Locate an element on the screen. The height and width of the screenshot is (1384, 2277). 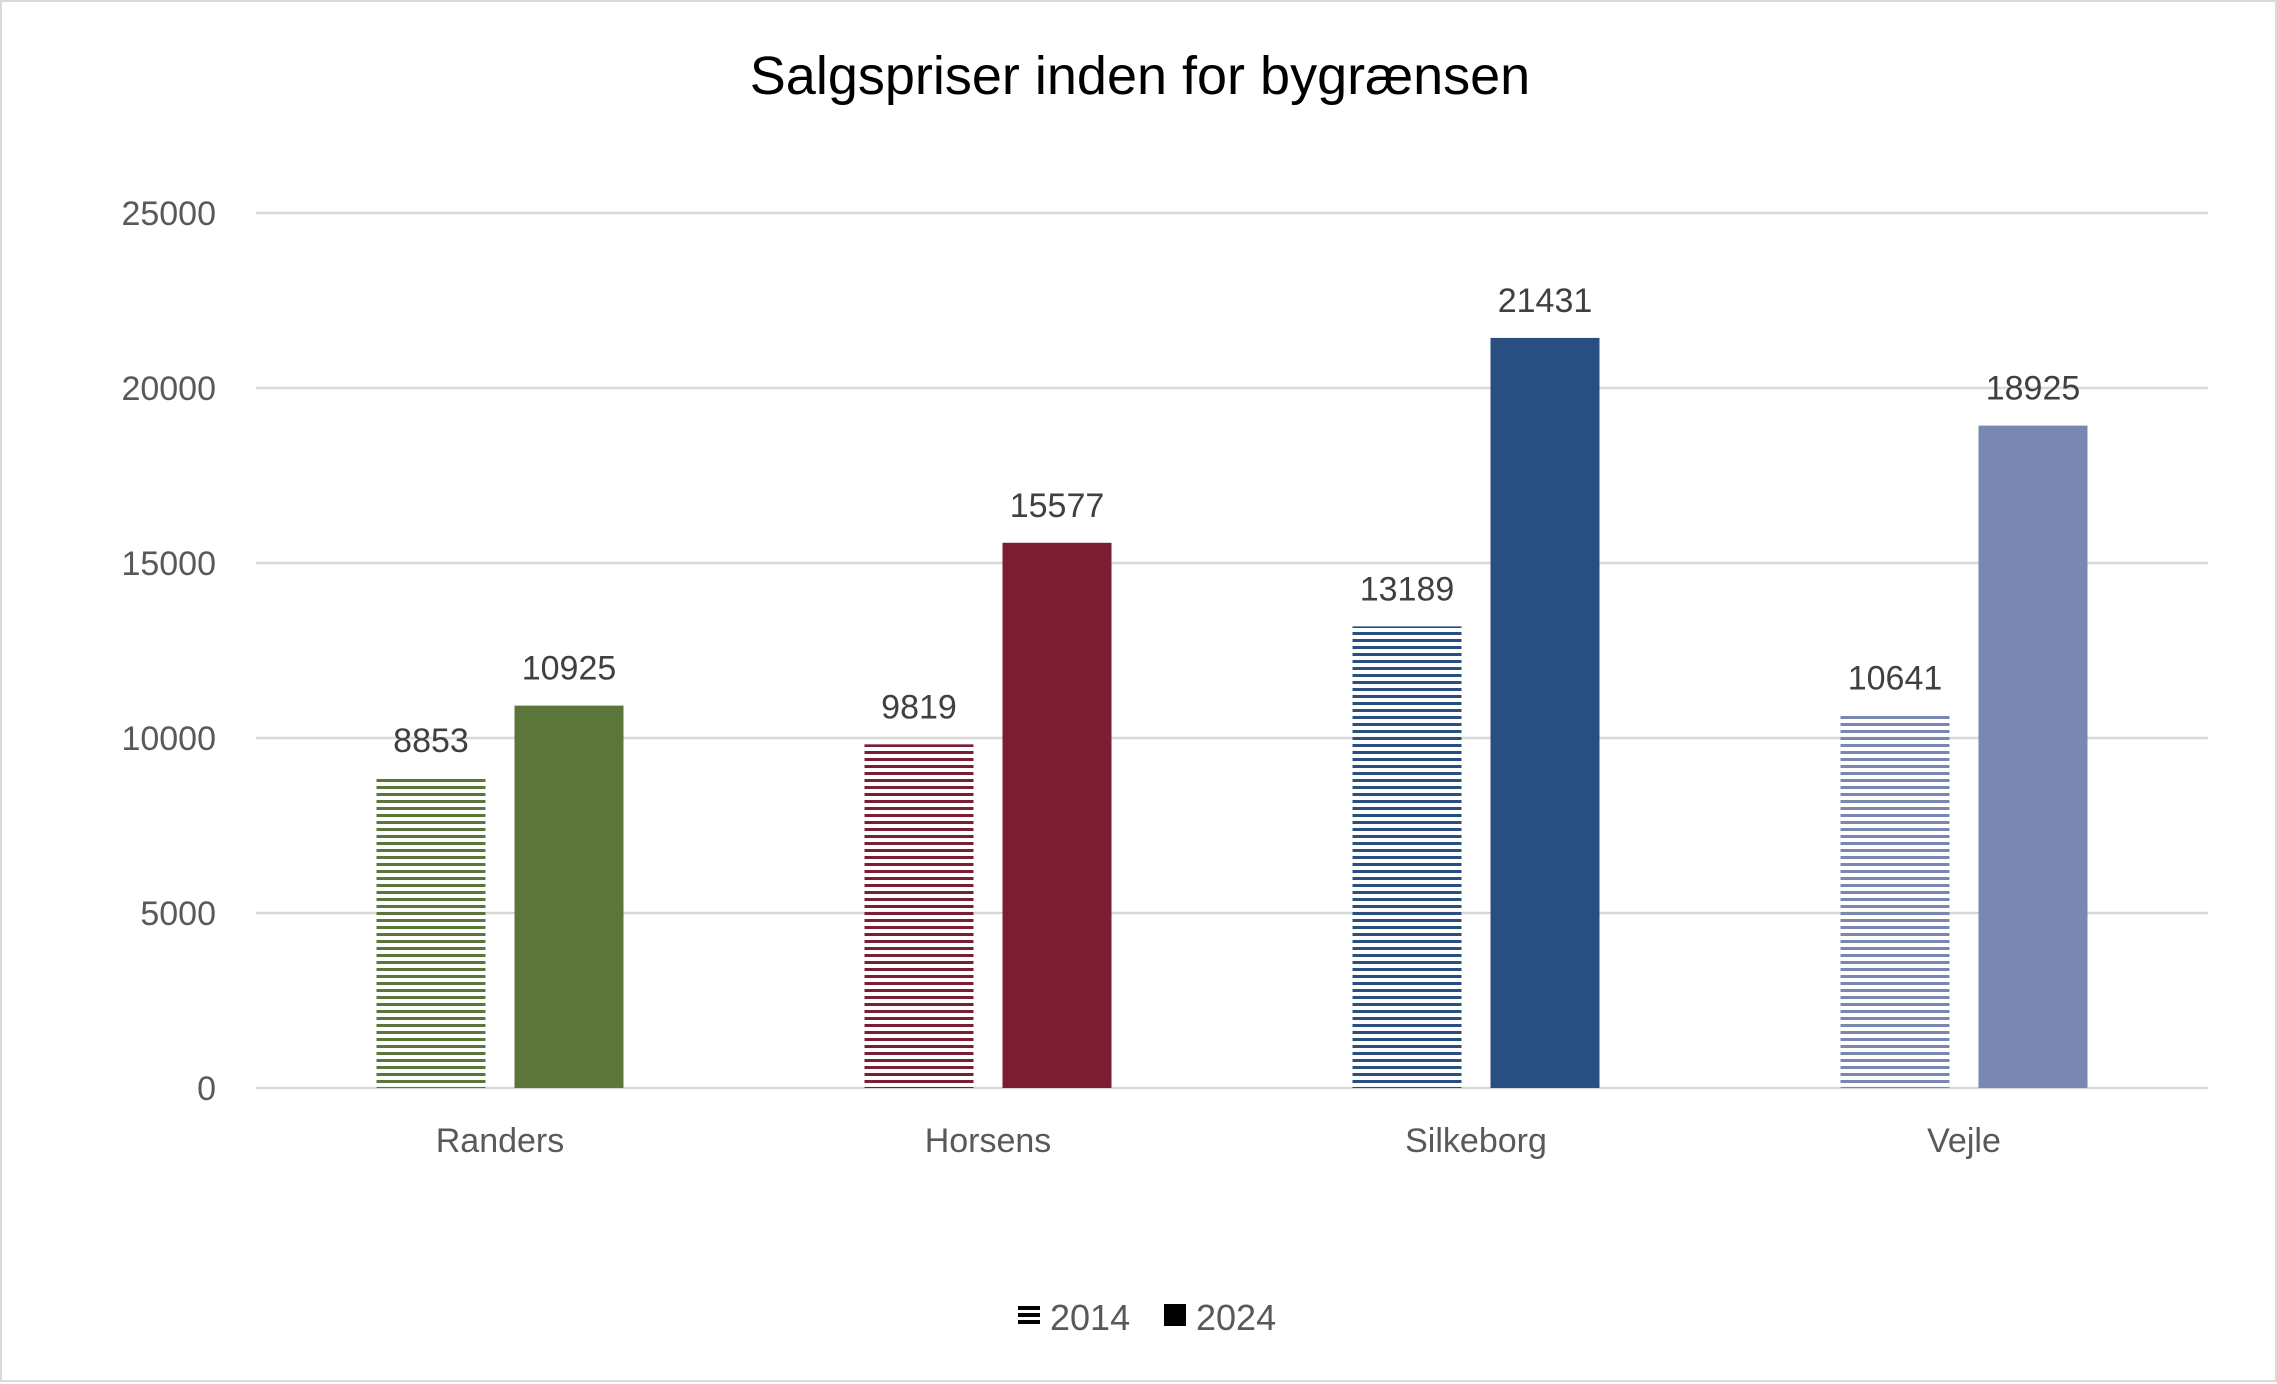
data-label: 10925 is located at coordinates (569, 669).